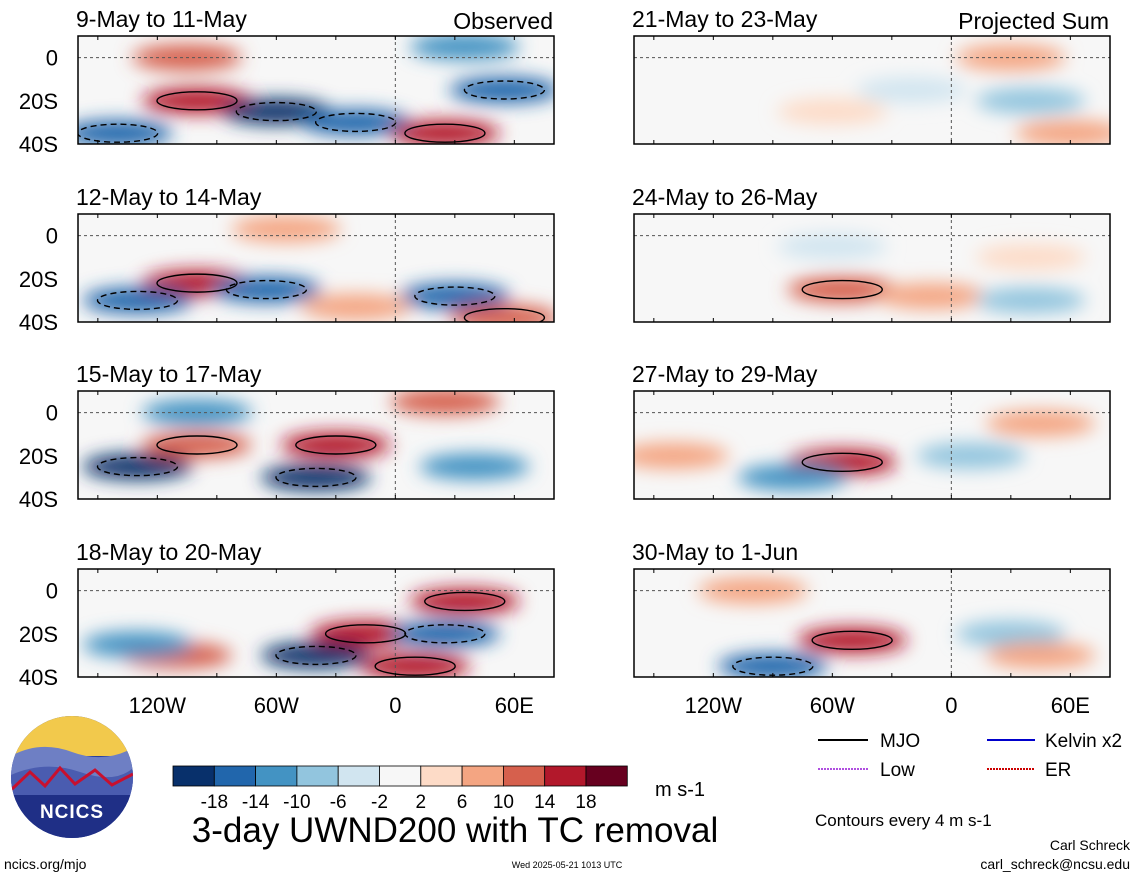 The image size is (1135, 884). Describe the element at coordinates (725, 19) in the screenshot. I see `panel-title: 21-May to 23-May` at that location.